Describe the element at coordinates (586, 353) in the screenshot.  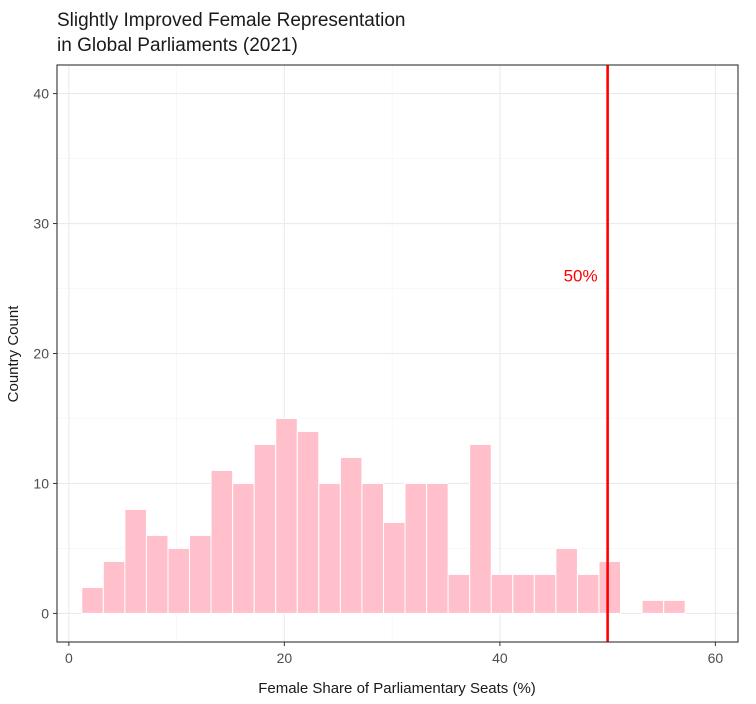
I see `reference-line-group: 50%` at that location.